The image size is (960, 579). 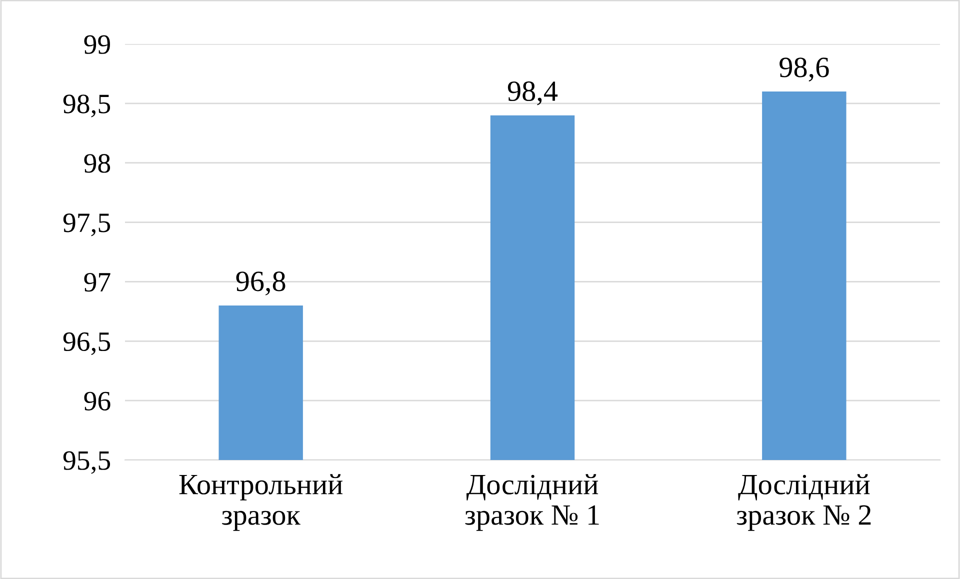 I want to click on y-tick-label: 96,5, so click(x=86, y=344).